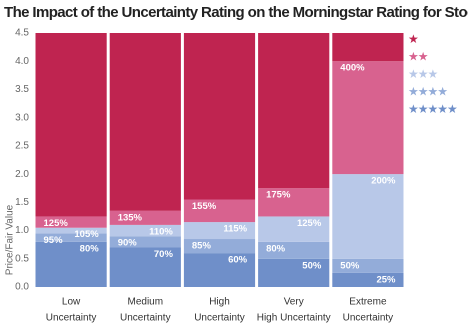  I want to click on value-label: 110%, so click(161, 231).